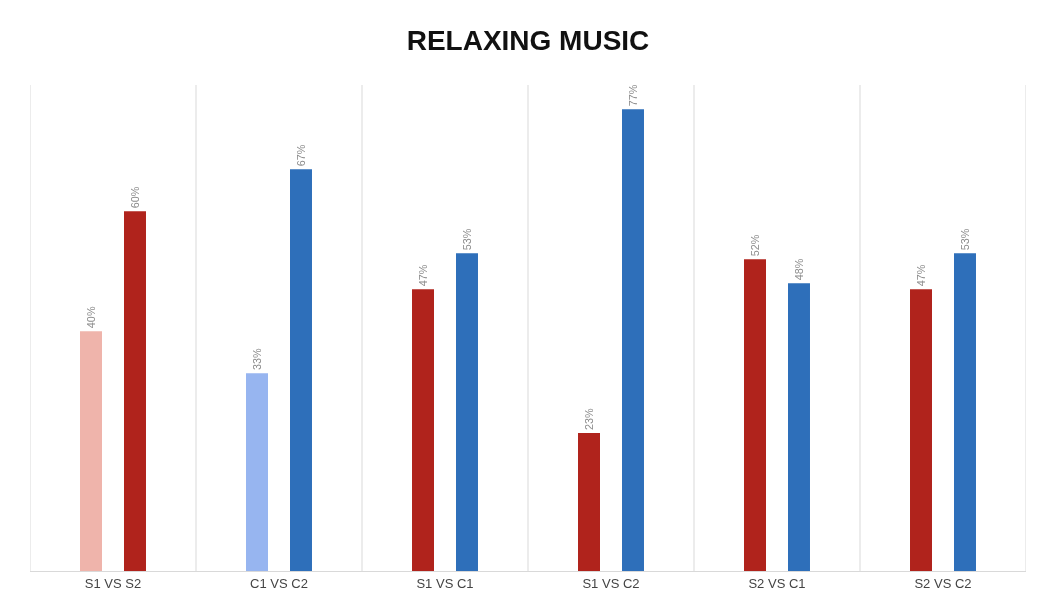  I want to click on x-tick-label: S2 VS C2, so click(943, 583).